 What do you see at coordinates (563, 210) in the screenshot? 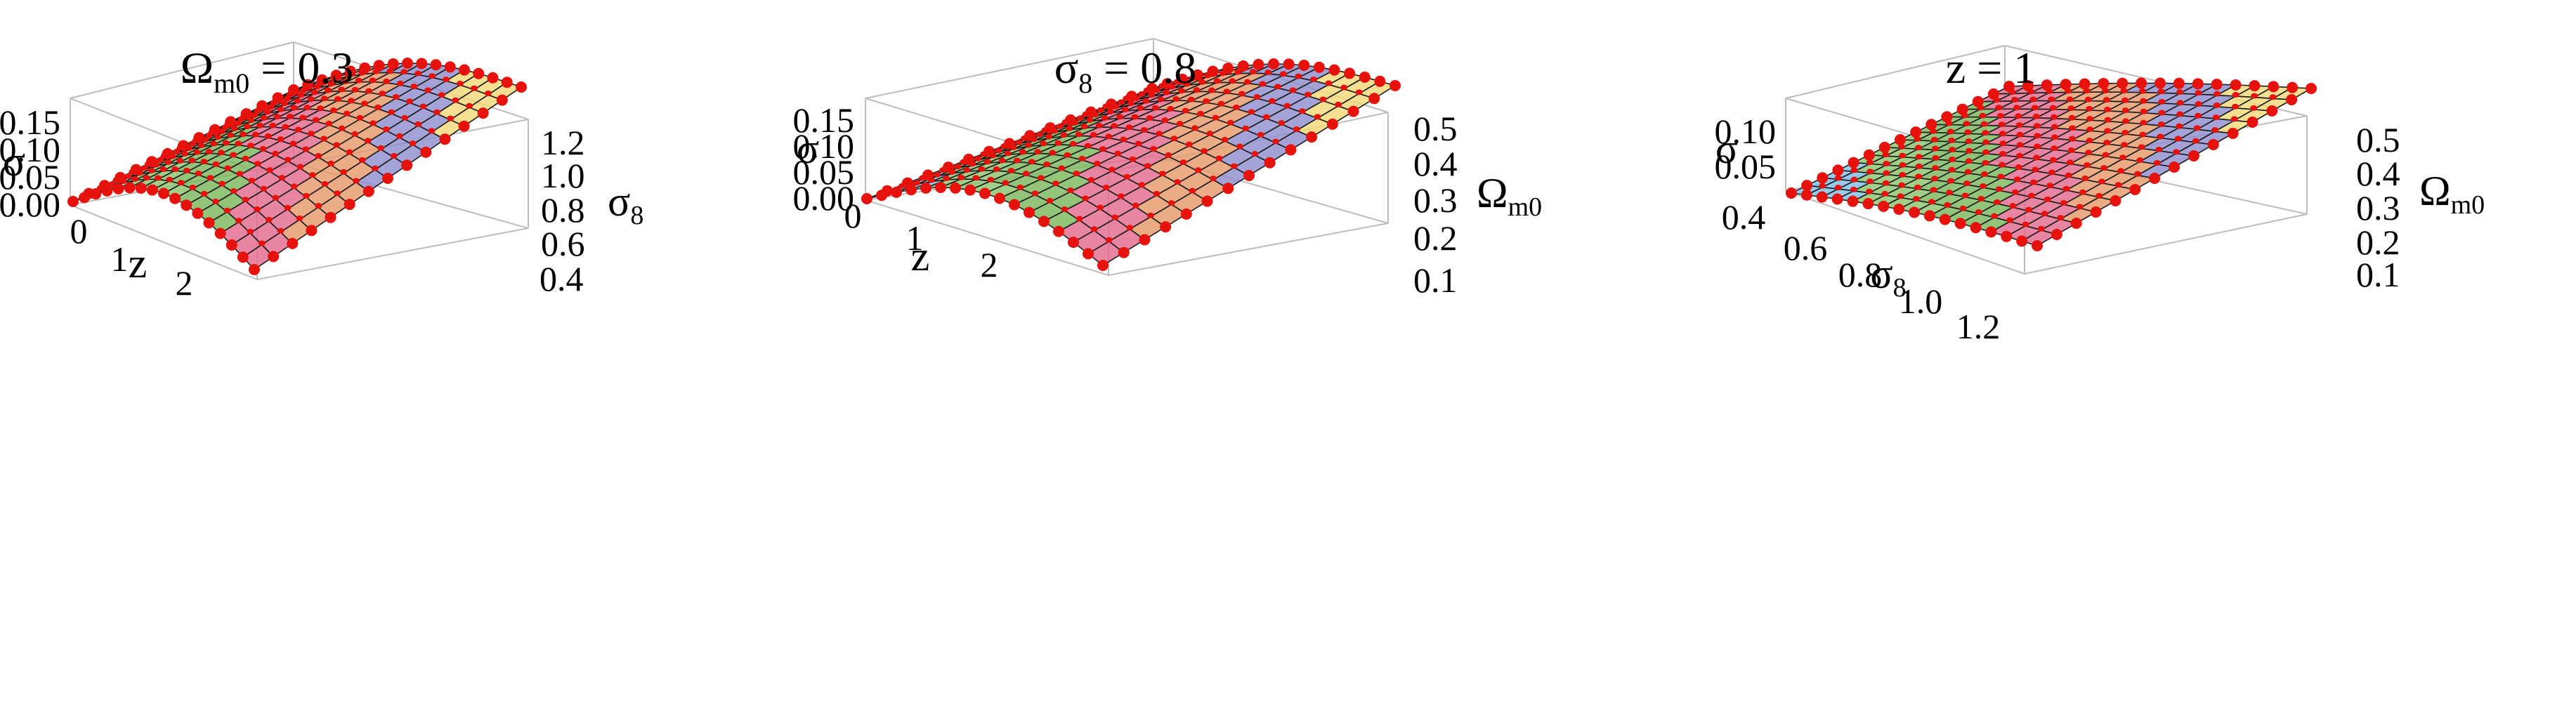
I see `axis2-tick-label: 0.8` at bounding box center [563, 210].